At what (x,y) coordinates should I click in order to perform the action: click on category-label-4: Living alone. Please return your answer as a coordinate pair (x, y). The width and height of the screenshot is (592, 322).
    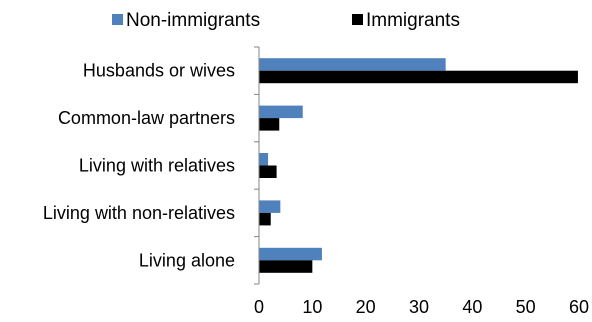
    Looking at the image, I should click on (187, 260).